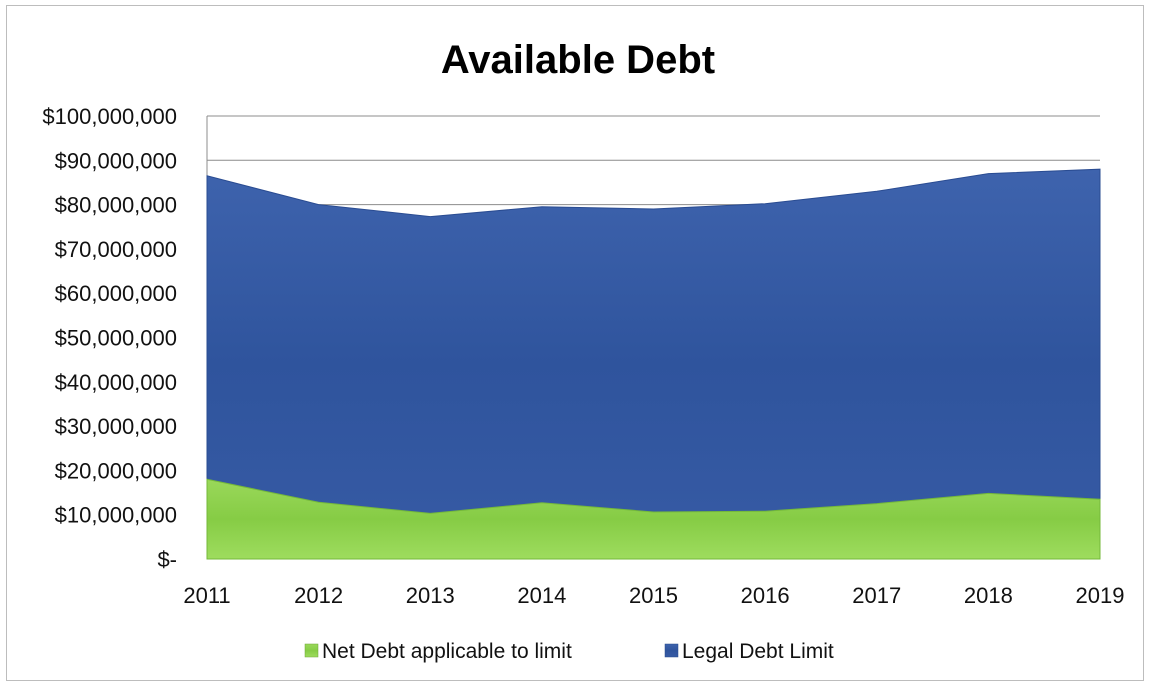 The width and height of the screenshot is (1151, 687). What do you see at coordinates (541, 595) in the screenshot?
I see `x-tick-label-2014: 2014` at bounding box center [541, 595].